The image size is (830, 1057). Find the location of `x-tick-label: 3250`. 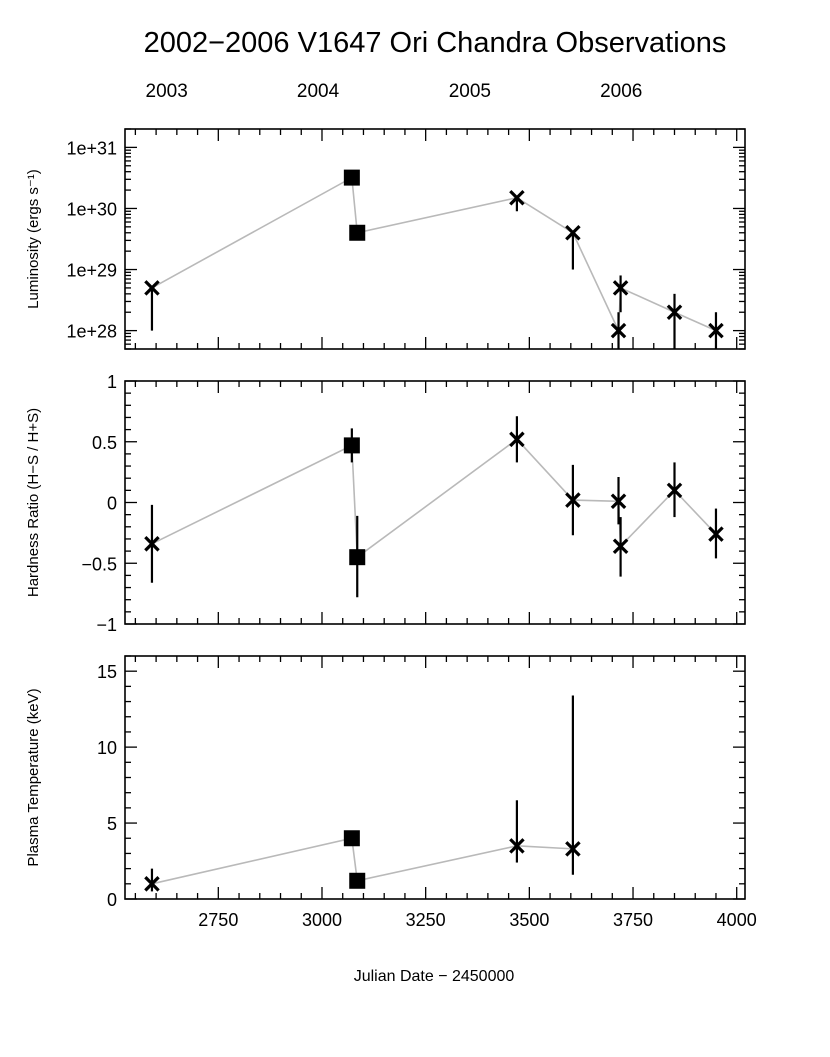

x-tick-label: 3250 is located at coordinates (426, 920).